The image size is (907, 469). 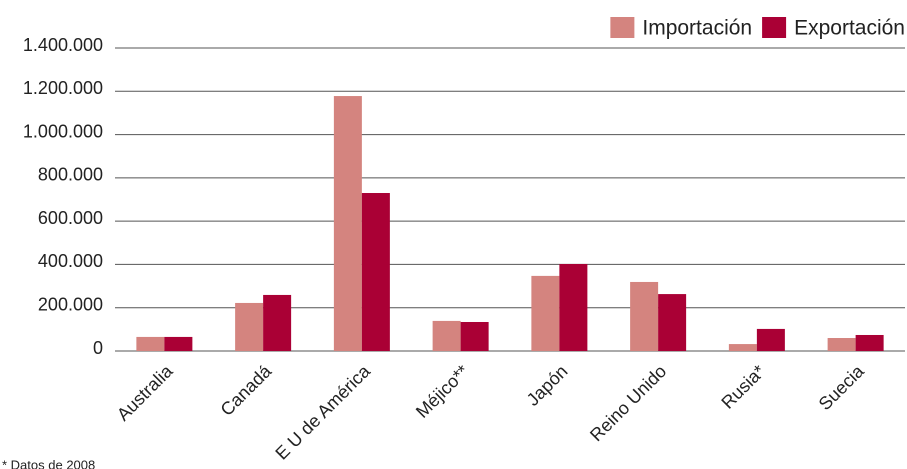 What do you see at coordinates (842, 387) in the screenshot?
I see `x-tick-label: Suecia` at bounding box center [842, 387].